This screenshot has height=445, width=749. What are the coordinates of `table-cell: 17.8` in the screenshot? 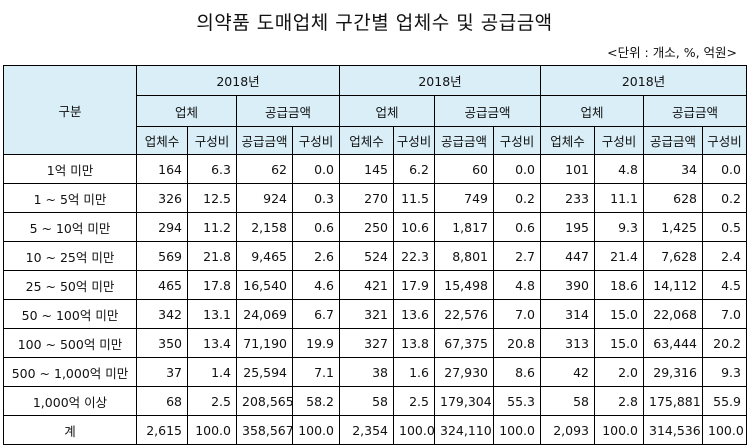 It's located at (212, 285).